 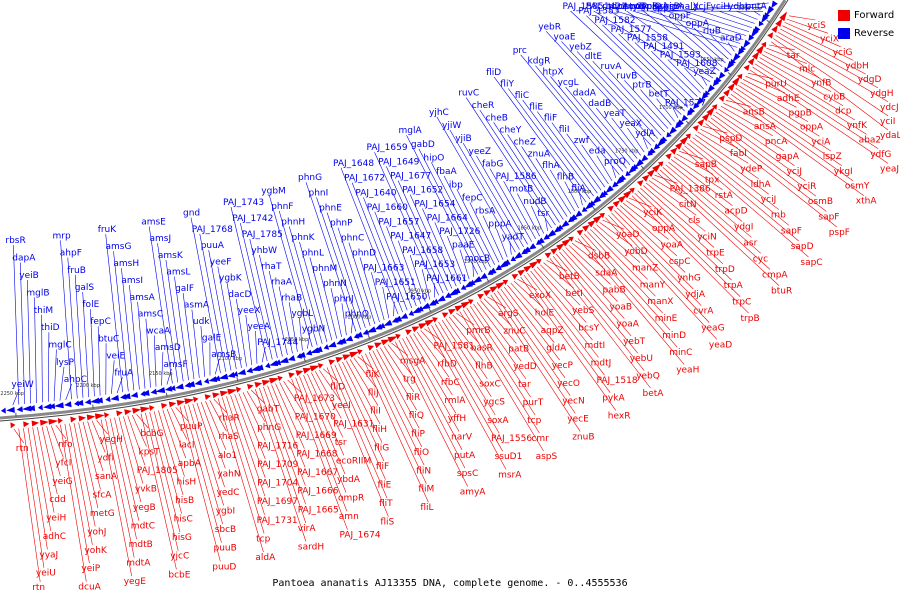 What do you see at coordinates (654, 394) in the screenshot?
I see `forward-gene-label: betA` at bounding box center [654, 394].